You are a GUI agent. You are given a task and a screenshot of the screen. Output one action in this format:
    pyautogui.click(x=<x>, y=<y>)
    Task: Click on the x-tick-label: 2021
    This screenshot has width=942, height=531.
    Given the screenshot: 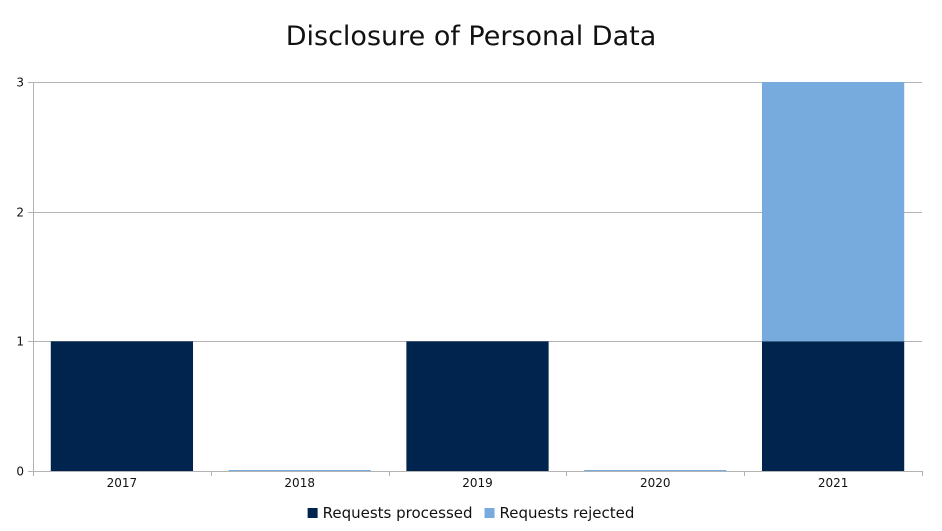 What is the action you would take?
    pyautogui.click(x=833, y=483)
    